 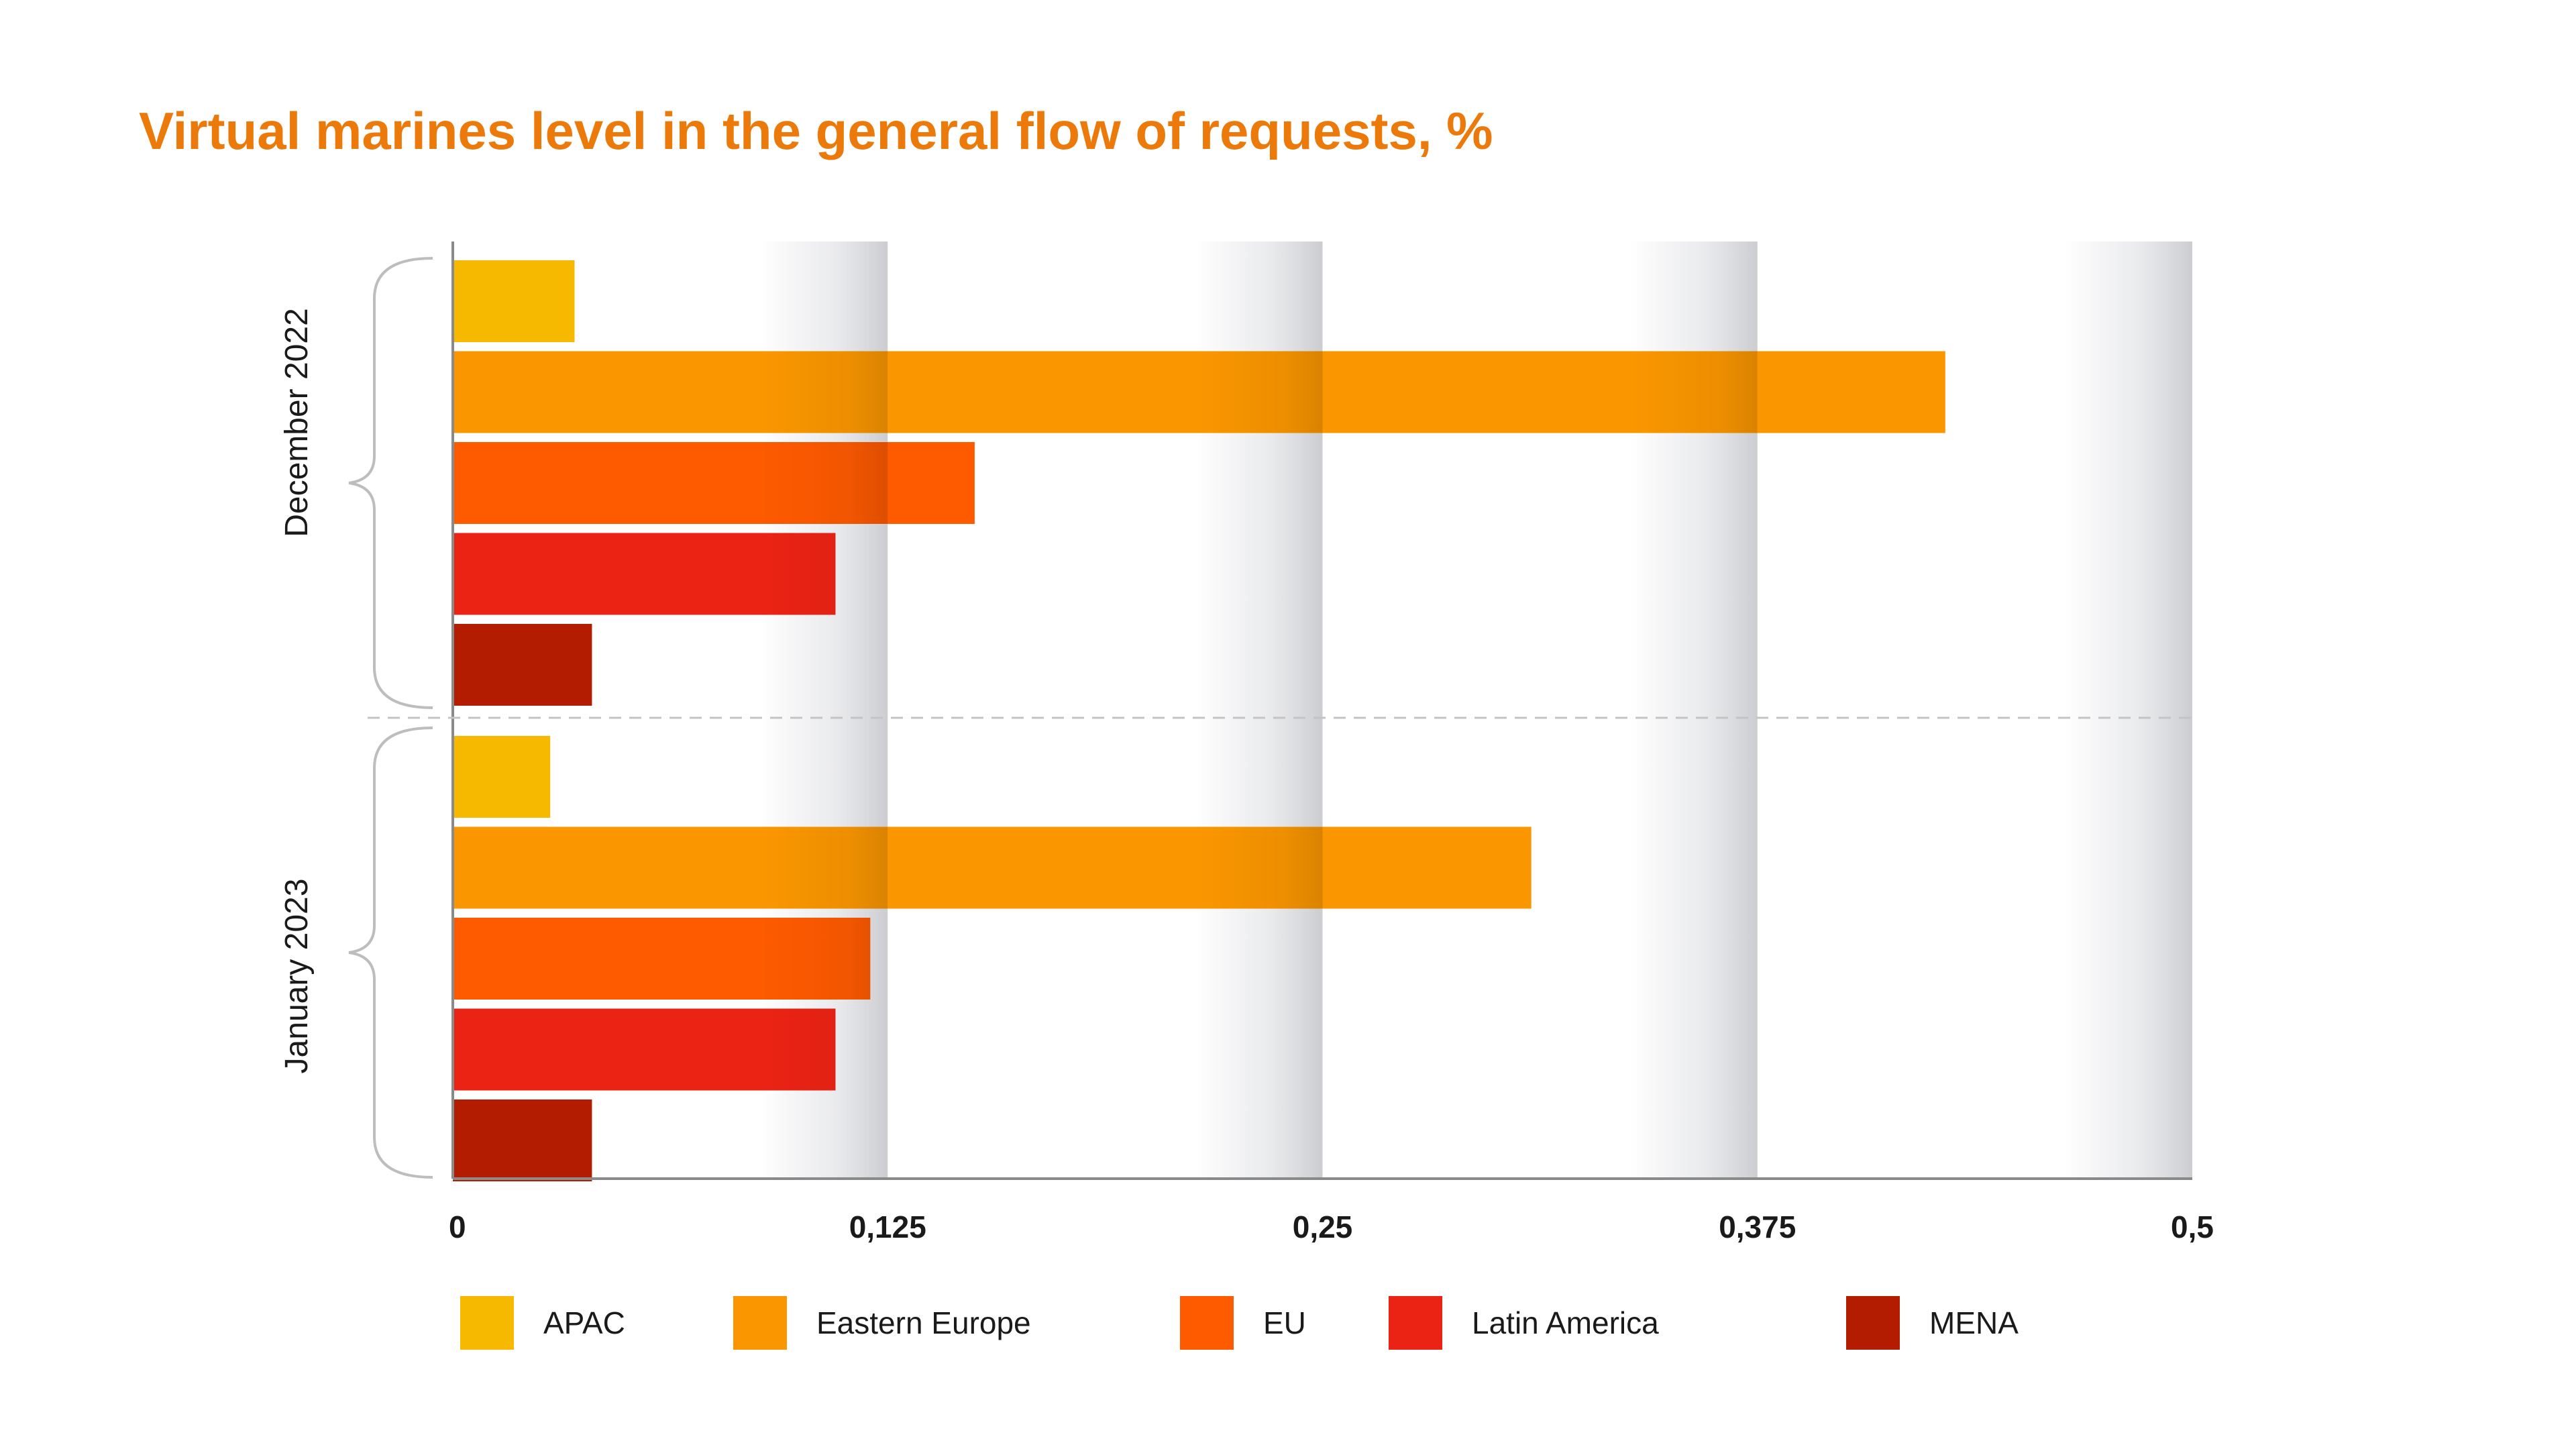 I want to click on x-tick-label-0: 0, so click(x=457, y=1227).